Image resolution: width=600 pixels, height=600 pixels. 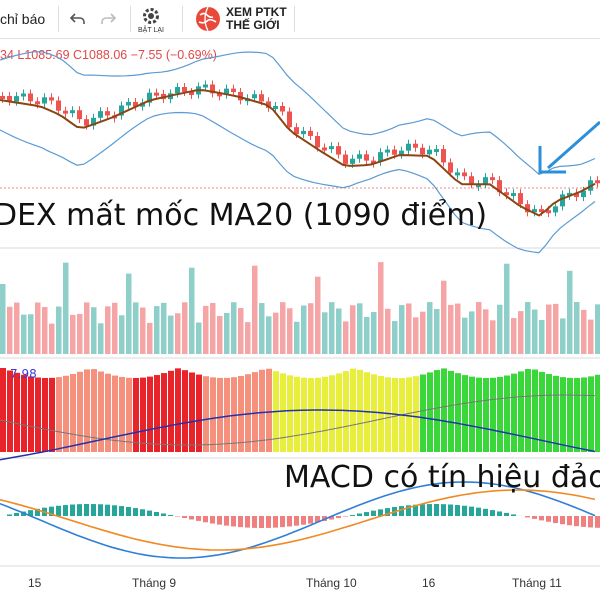 What do you see at coordinates (151, 30) in the screenshot?
I see `settings-caption: BẬT LẠI` at bounding box center [151, 30].